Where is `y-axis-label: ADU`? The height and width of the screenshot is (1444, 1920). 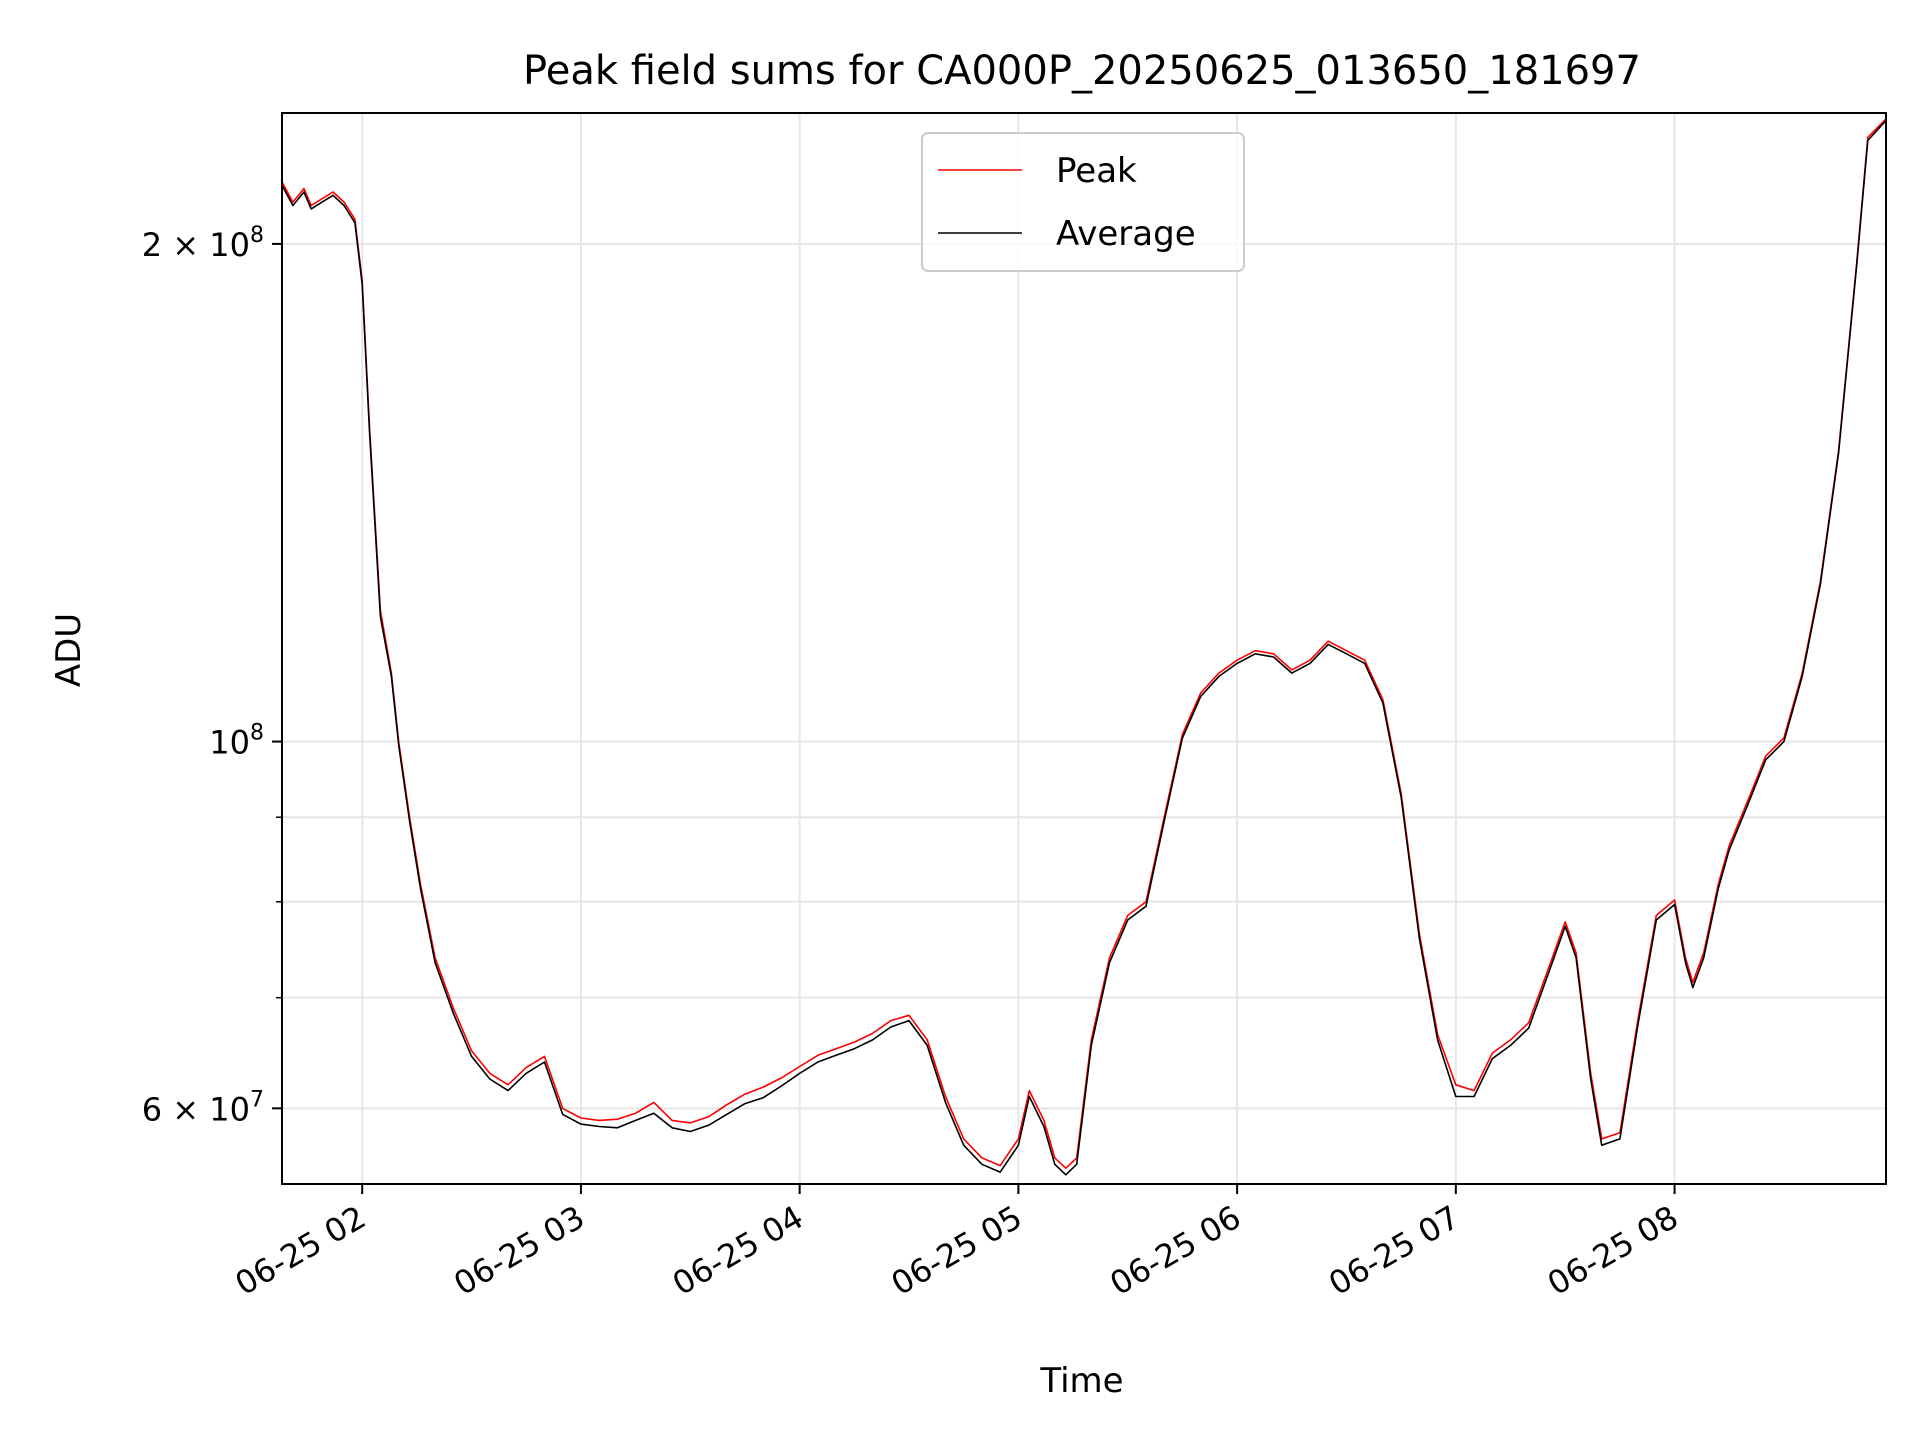 y-axis-label: ADU is located at coordinates (69, 650).